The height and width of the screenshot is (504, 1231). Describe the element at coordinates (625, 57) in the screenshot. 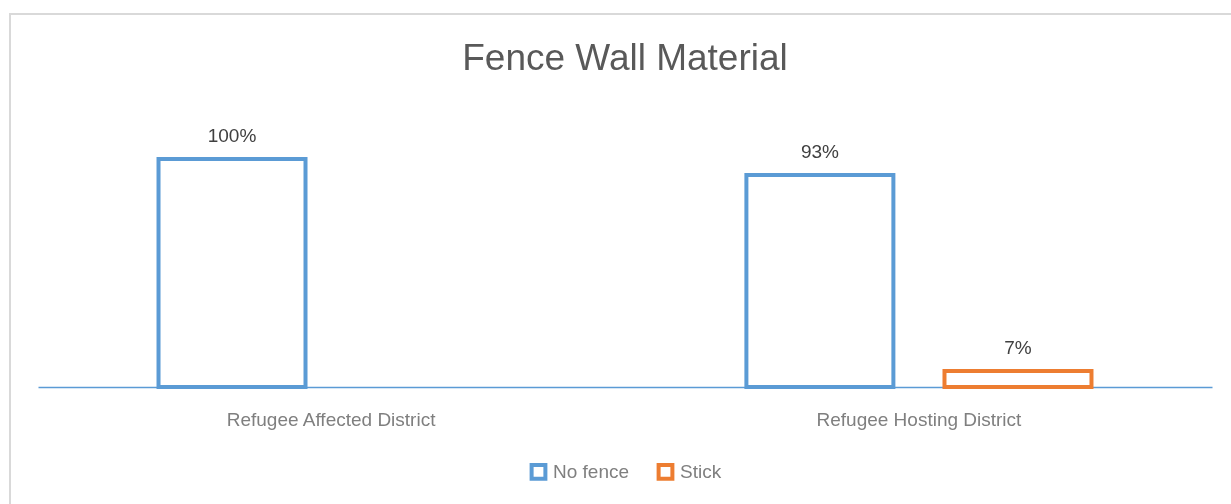

I see `chart-title: Fence Wall Material` at that location.